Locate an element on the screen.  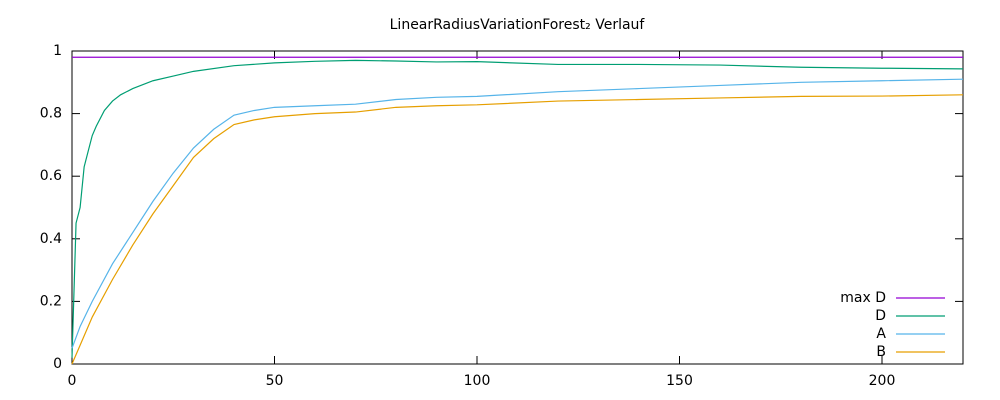
legend-label: max D is located at coordinates (863, 298).